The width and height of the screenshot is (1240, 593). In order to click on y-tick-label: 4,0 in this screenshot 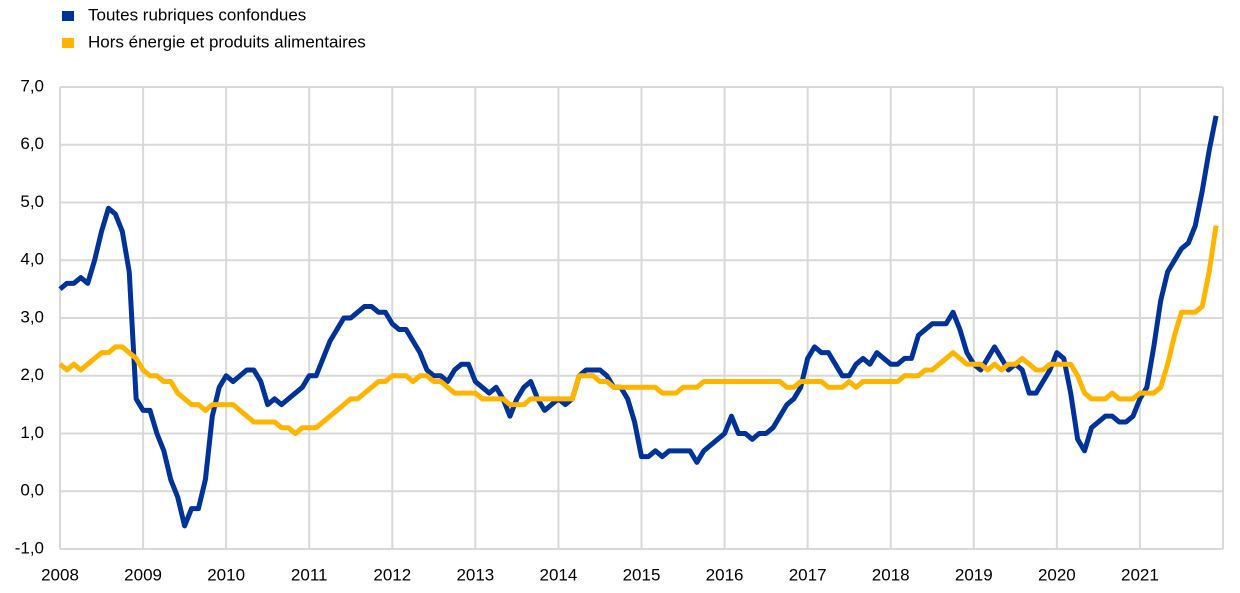, I will do `click(32, 259)`.